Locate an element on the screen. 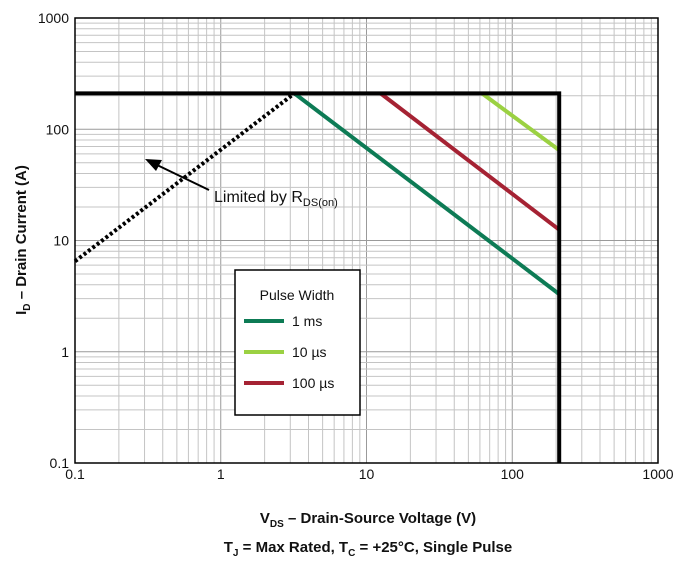 Image resolution: width=691 pixels, height=565 pixels. svg-text:TJ = Max Rated, TC = +25°C, Si: TJ = Max Rated, TC = +25°C, Single Pulse is located at coordinates (368, 549).